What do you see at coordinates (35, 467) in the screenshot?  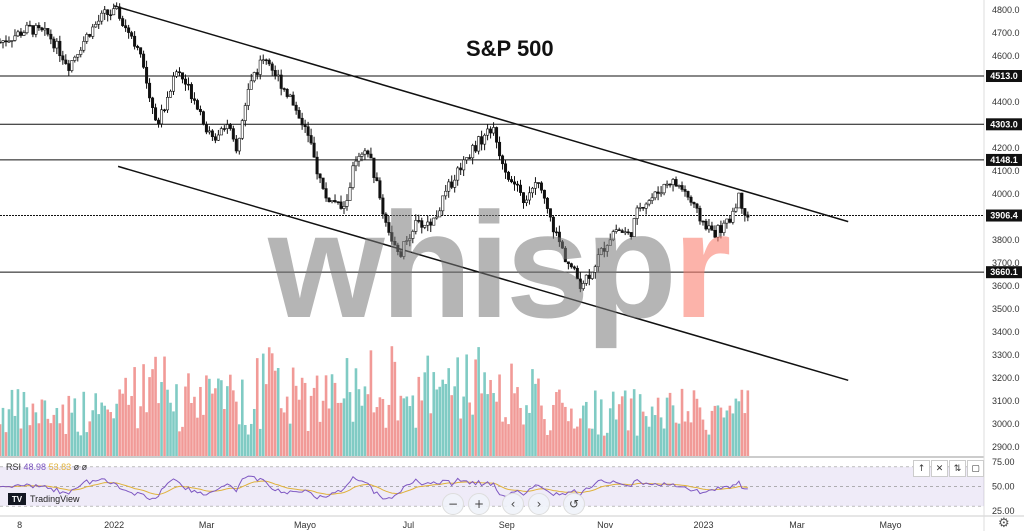 I see `rsi-value-1: 48.98` at bounding box center [35, 467].